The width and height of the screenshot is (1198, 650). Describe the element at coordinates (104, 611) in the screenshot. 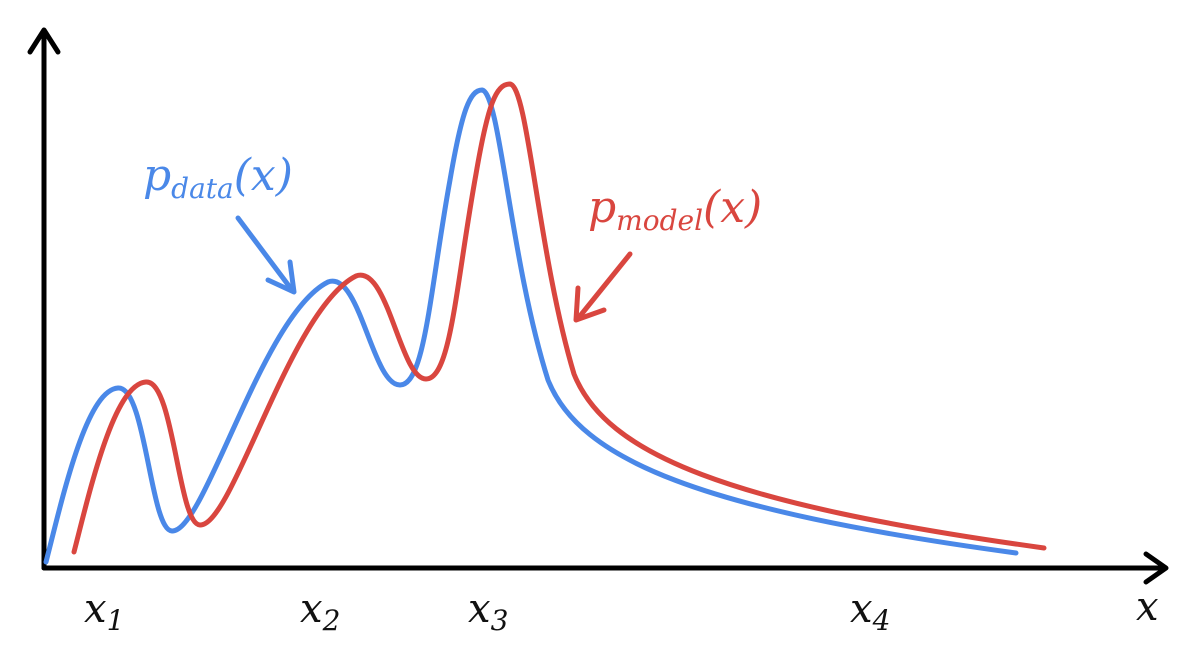

I see `tick-label-x1: x1` at that location.